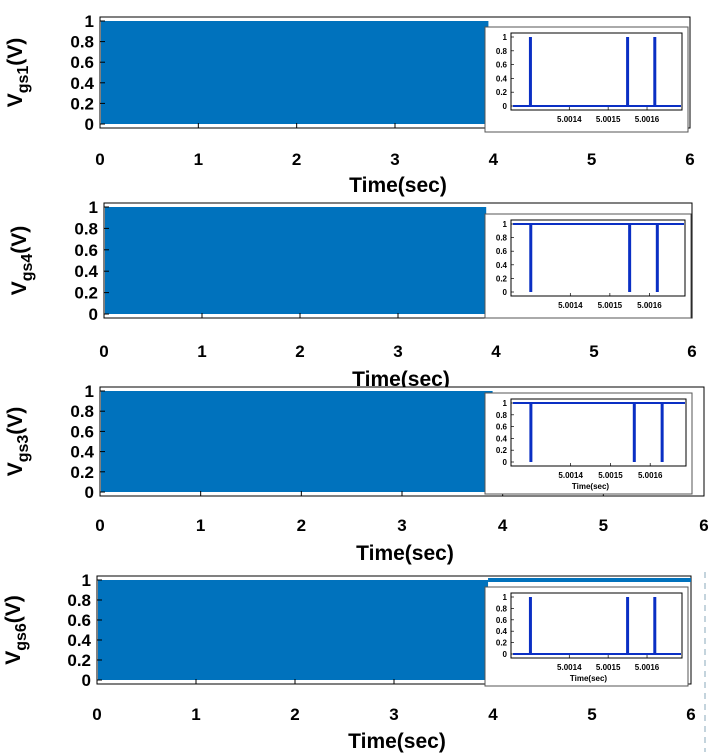 Image resolution: width=716 pixels, height=754 pixels. What do you see at coordinates (27, 268) in the screenshot?
I see `y-label-sub: gs4` at bounding box center [27, 268].